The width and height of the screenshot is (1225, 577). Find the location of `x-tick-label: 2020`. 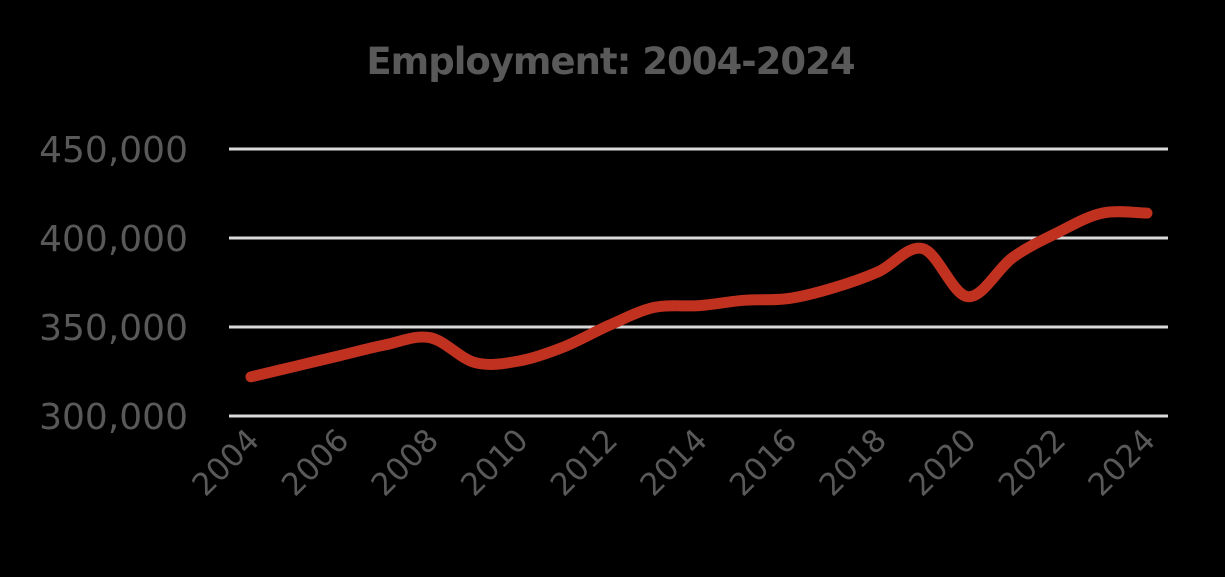

x-tick-label: 2020 is located at coordinates (942, 462).